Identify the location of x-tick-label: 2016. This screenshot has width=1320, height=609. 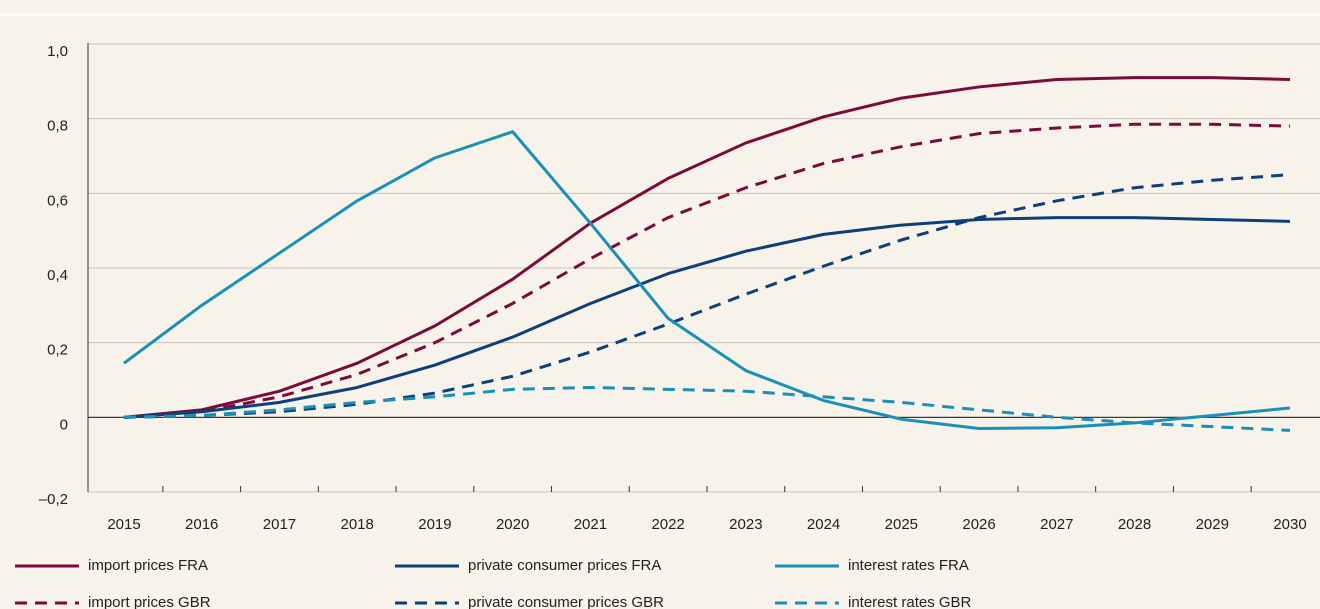
(201, 524).